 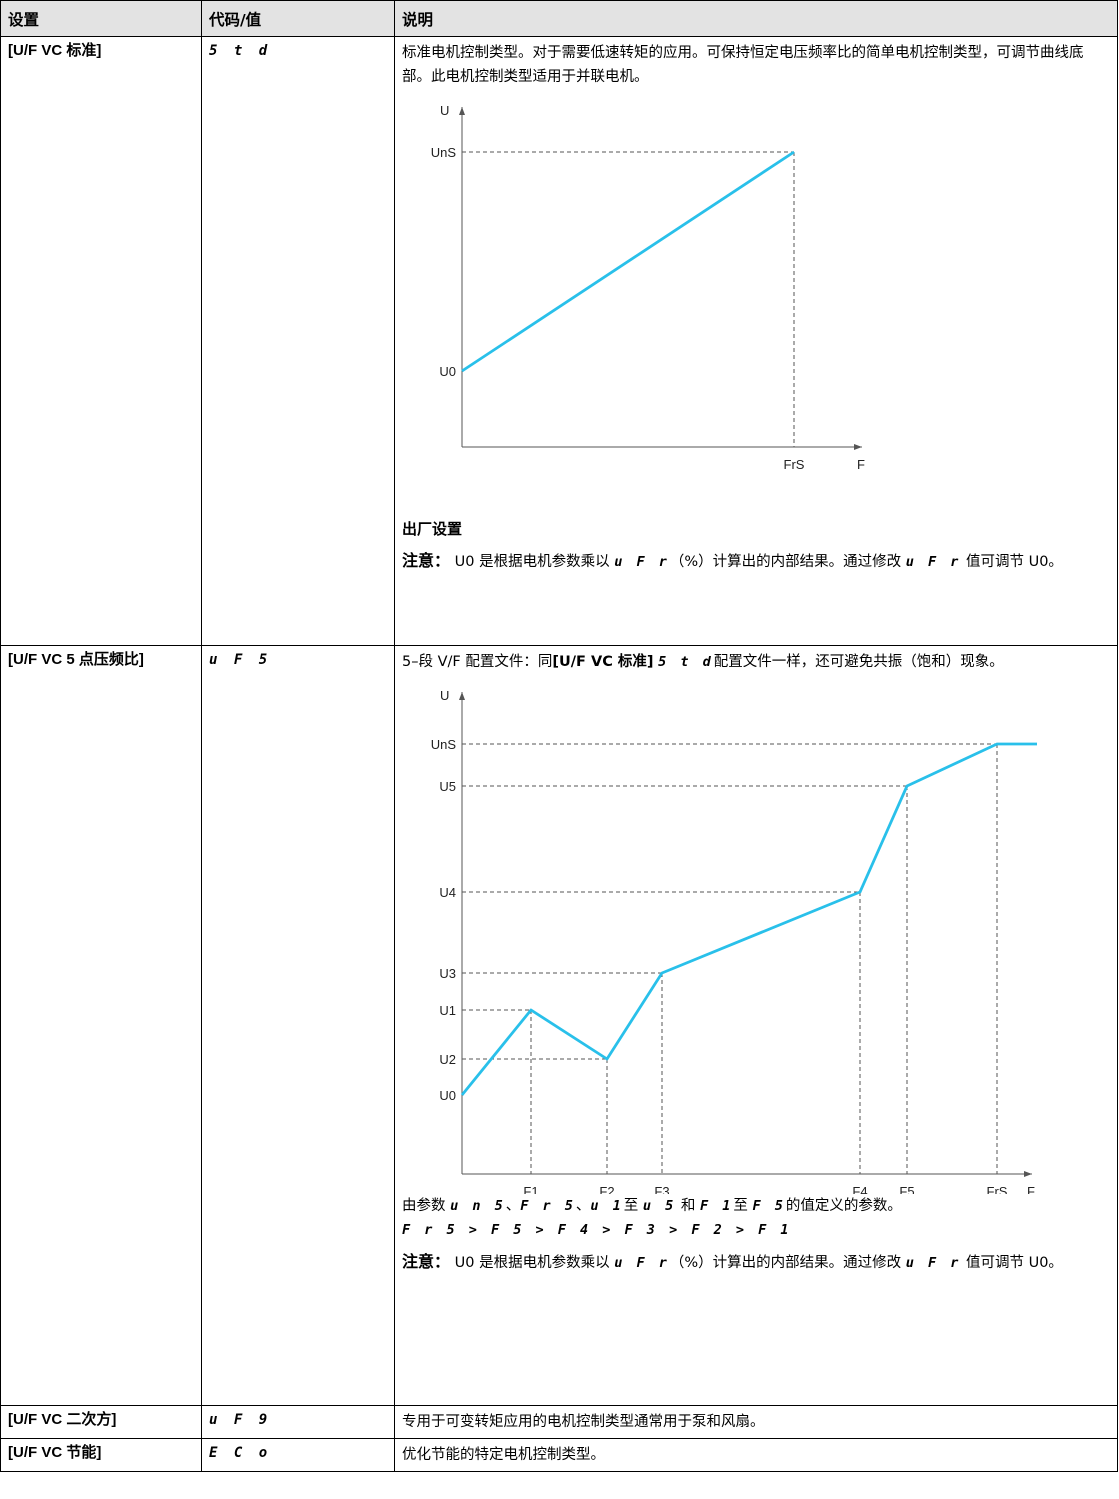 I want to click on param-f5: F 5, so click(x=769, y=1206).